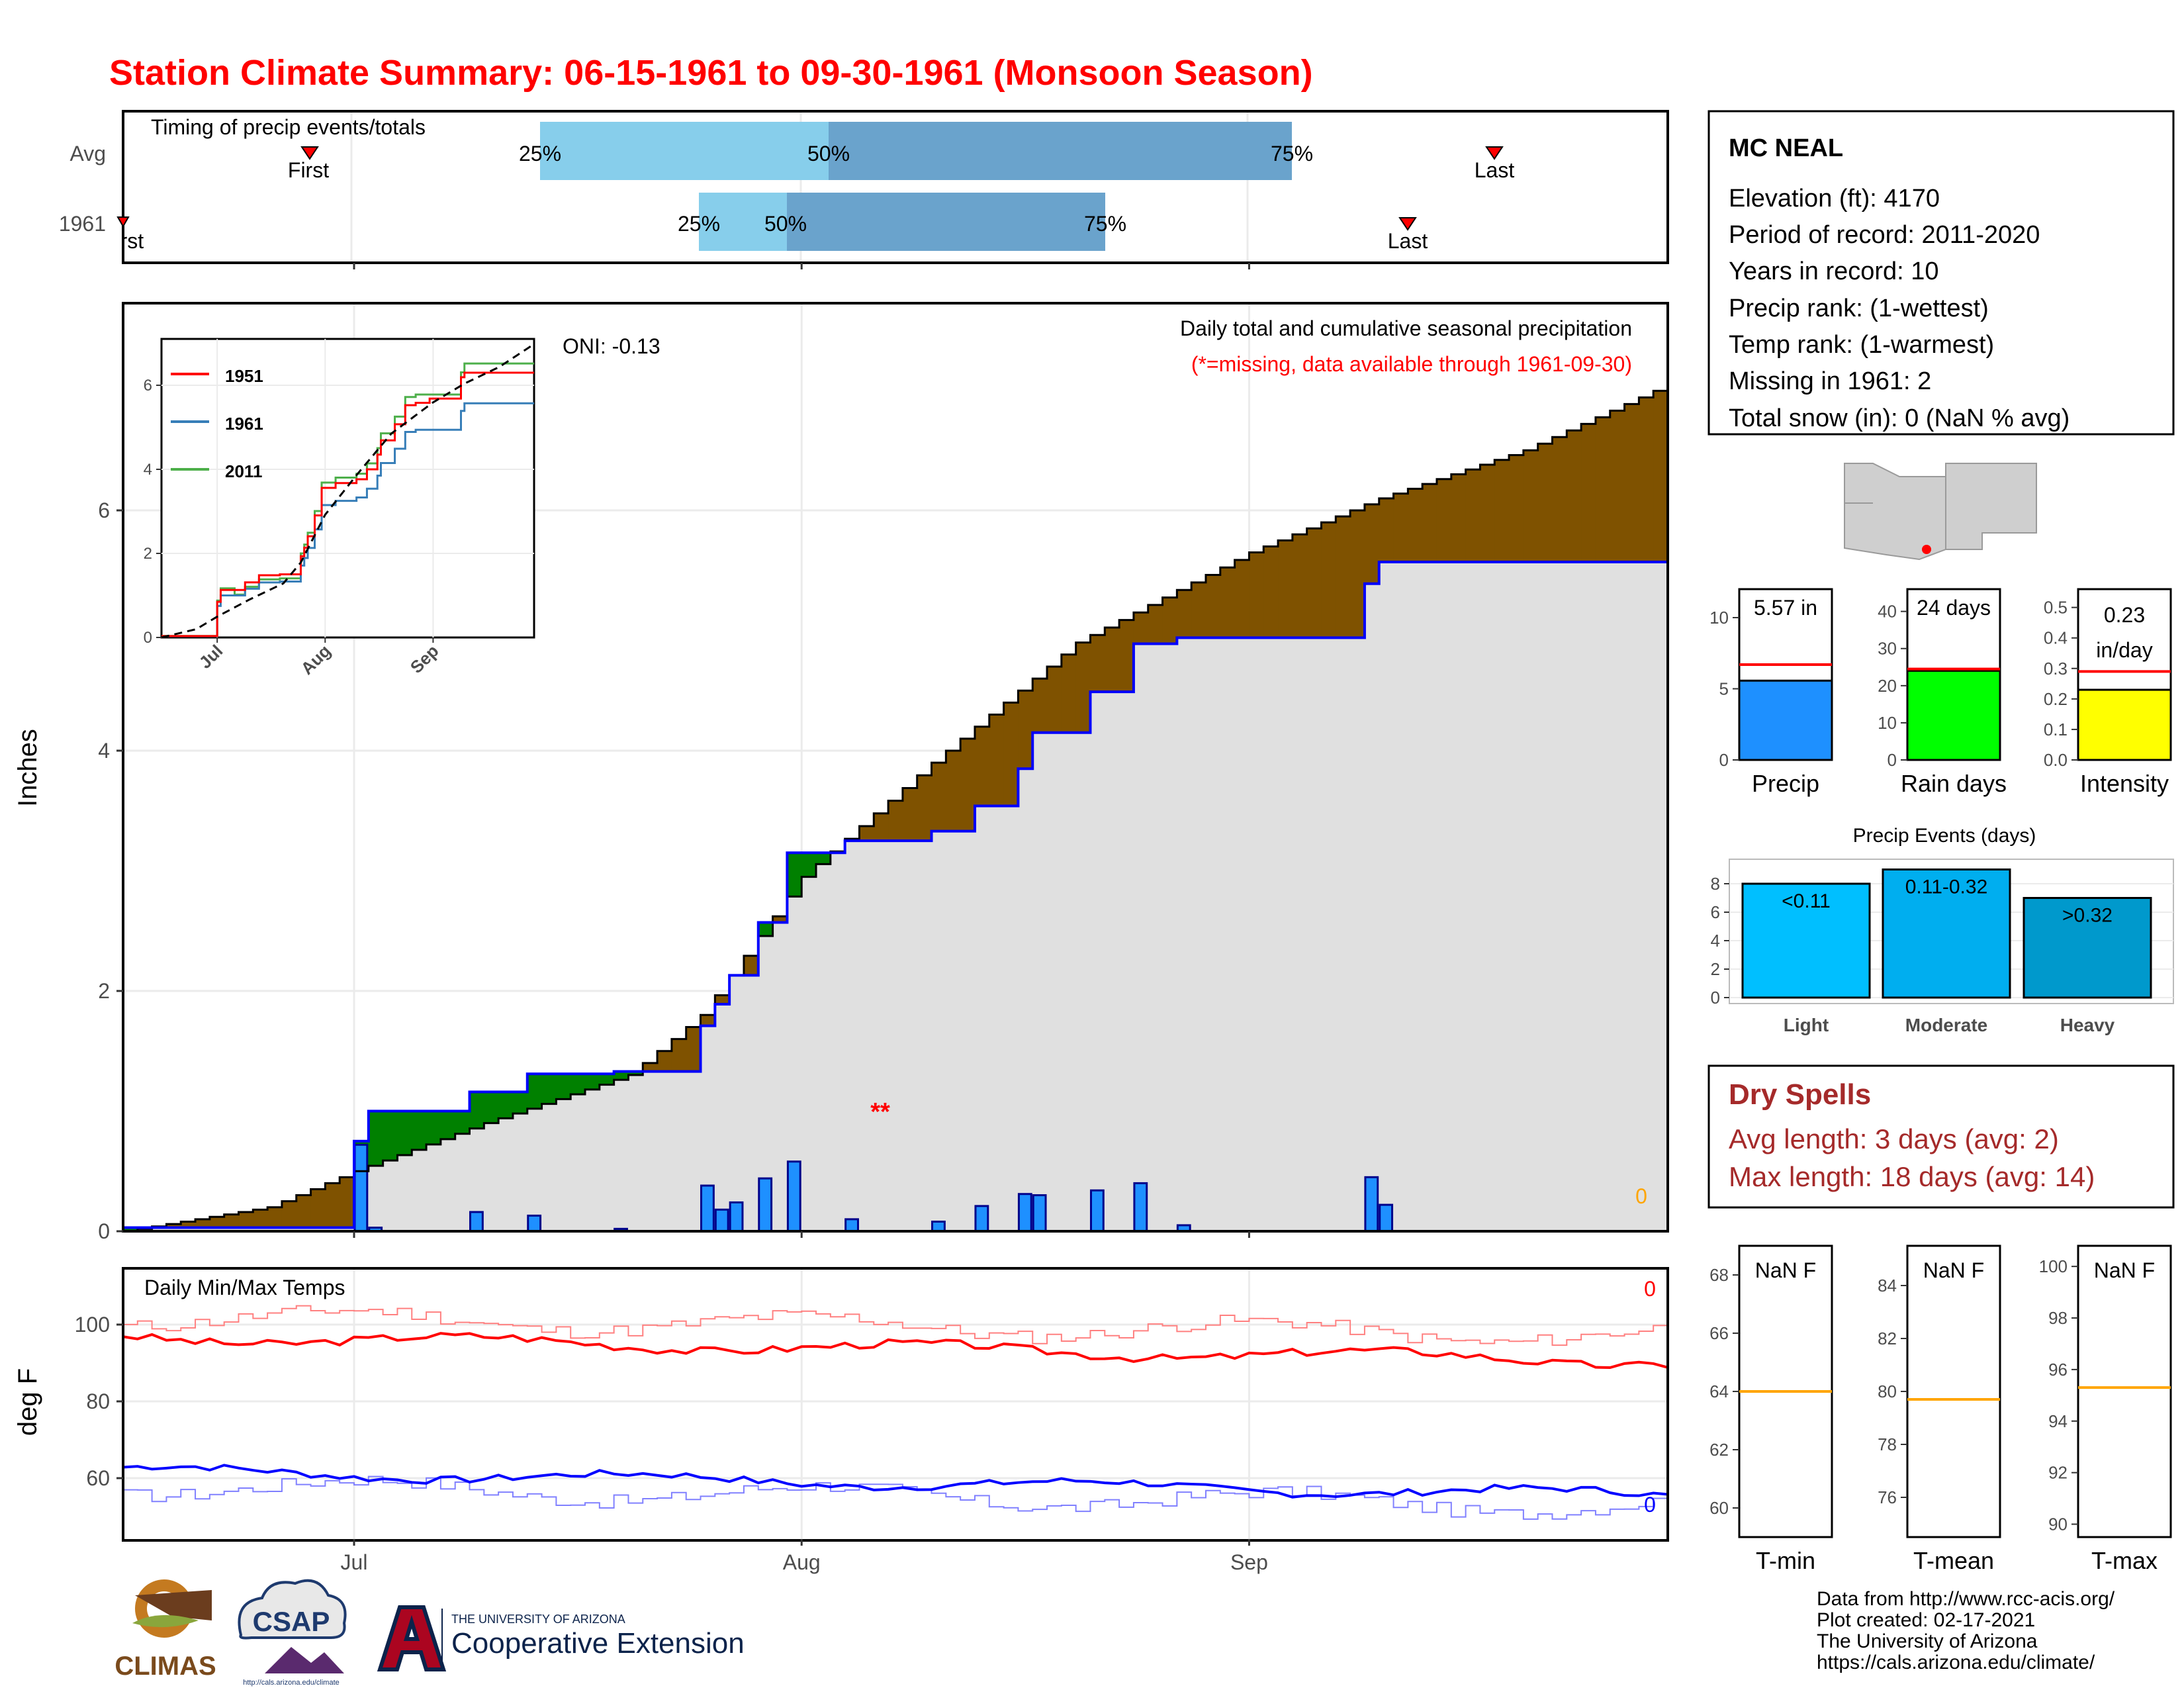 The image size is (2184, 1688). I want to click on inset-ytick-label: 0, so click(148, 638).